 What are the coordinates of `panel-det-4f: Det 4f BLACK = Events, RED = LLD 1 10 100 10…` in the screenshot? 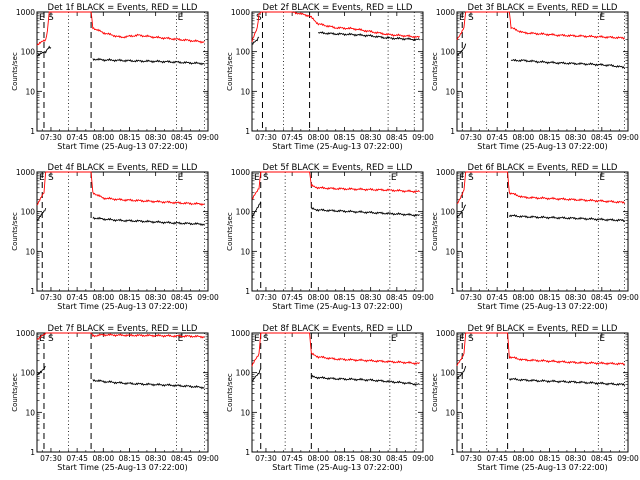 It's located at (115, 237).